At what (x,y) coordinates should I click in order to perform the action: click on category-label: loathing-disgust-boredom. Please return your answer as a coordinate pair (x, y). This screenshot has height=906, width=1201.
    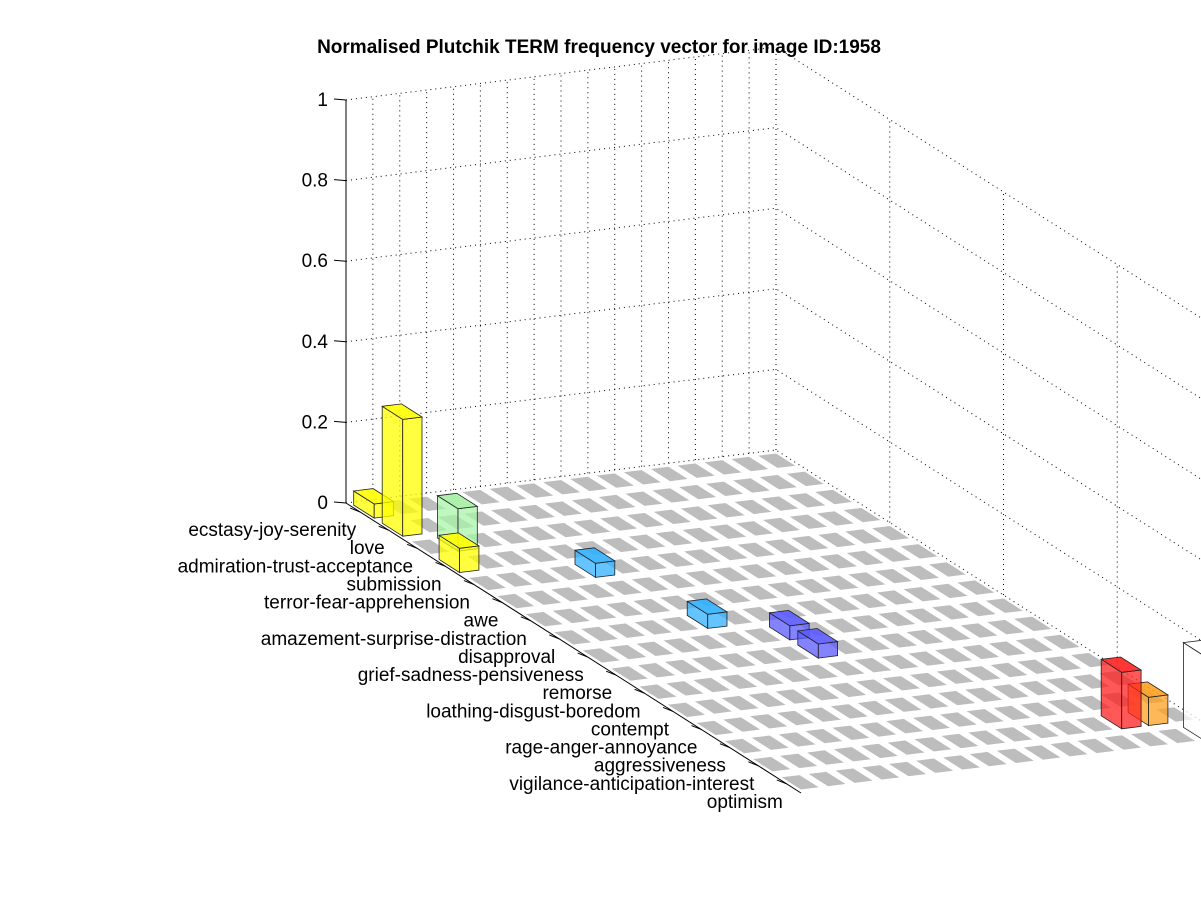
    Looking at the image, I should click on (533, 711).